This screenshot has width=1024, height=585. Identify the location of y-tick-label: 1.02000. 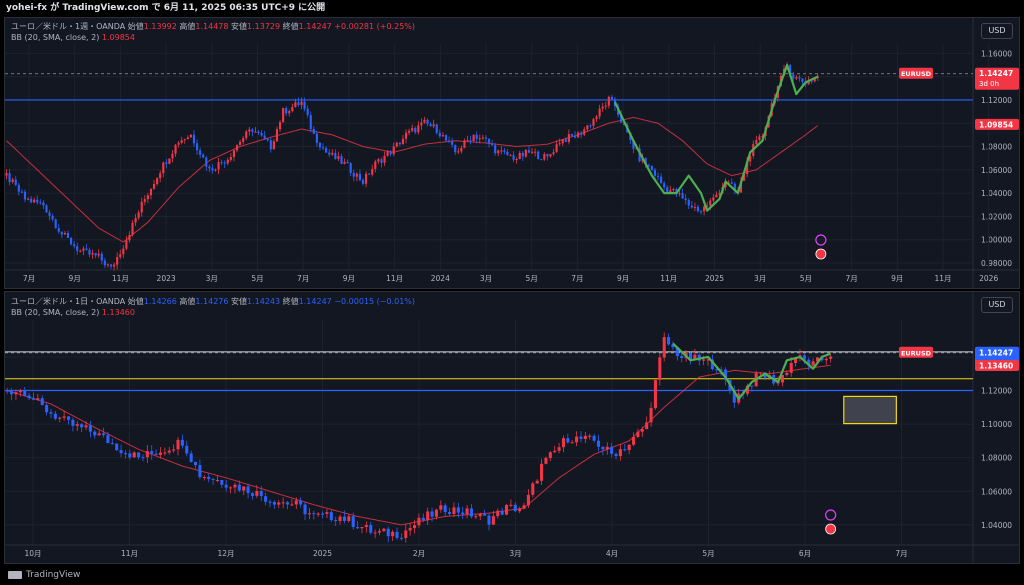
(996, 216).